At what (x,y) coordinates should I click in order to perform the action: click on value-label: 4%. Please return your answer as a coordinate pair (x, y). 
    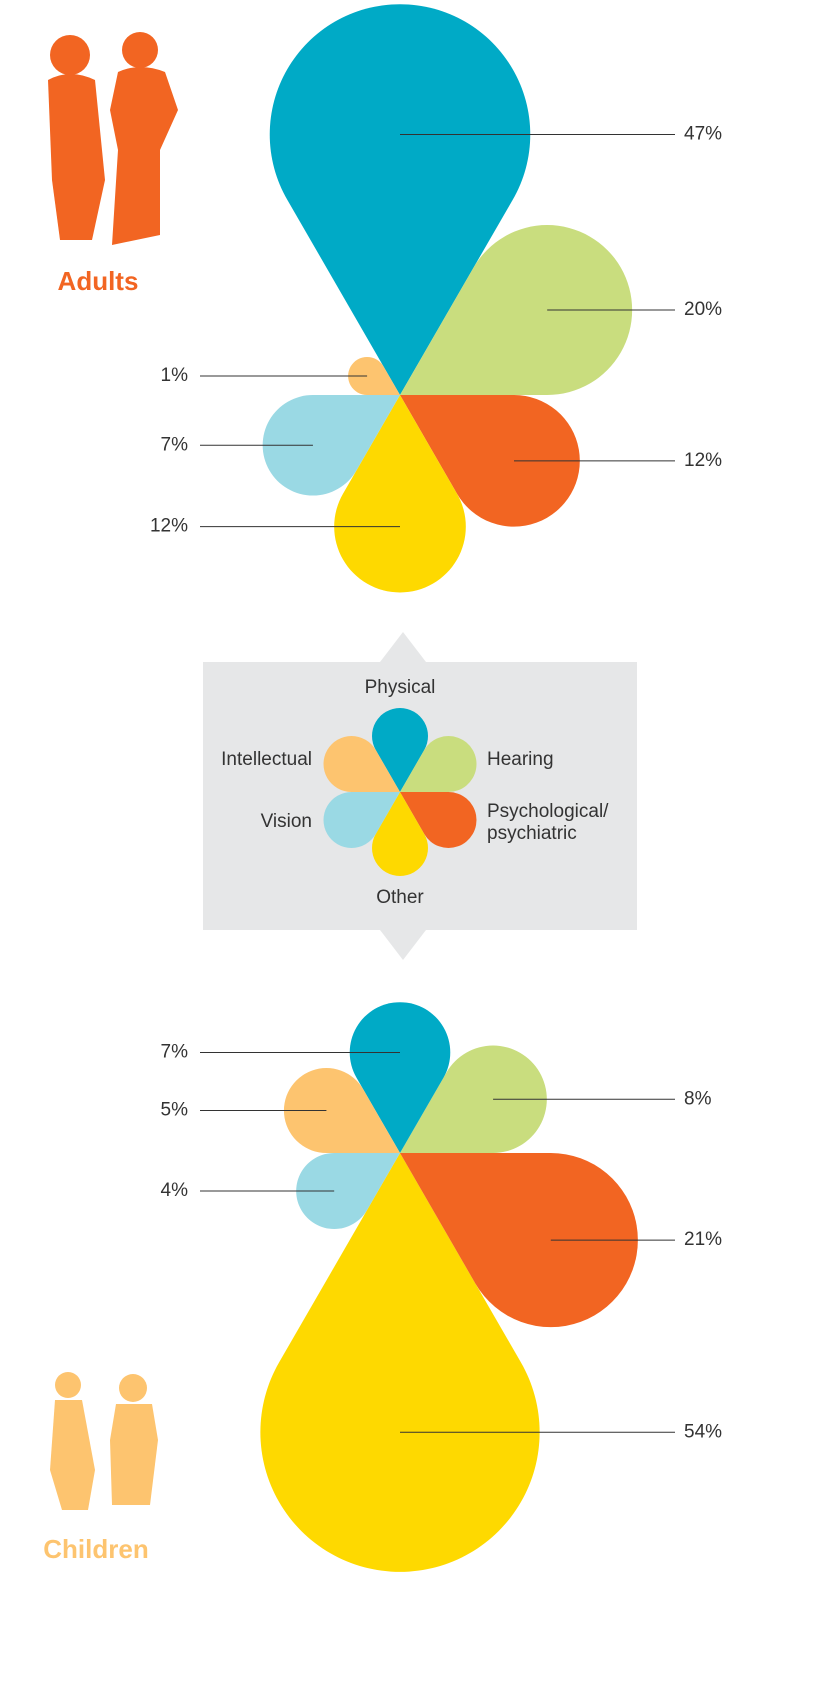
    Looking at the image, I should click on (175, 1190).